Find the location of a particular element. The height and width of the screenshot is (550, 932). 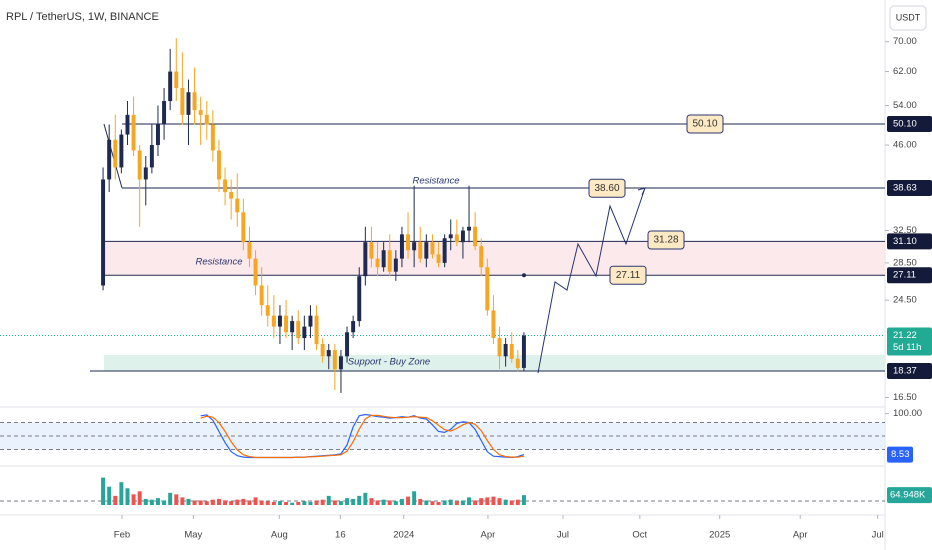

stoch-line is located at coordinates (362, 436).